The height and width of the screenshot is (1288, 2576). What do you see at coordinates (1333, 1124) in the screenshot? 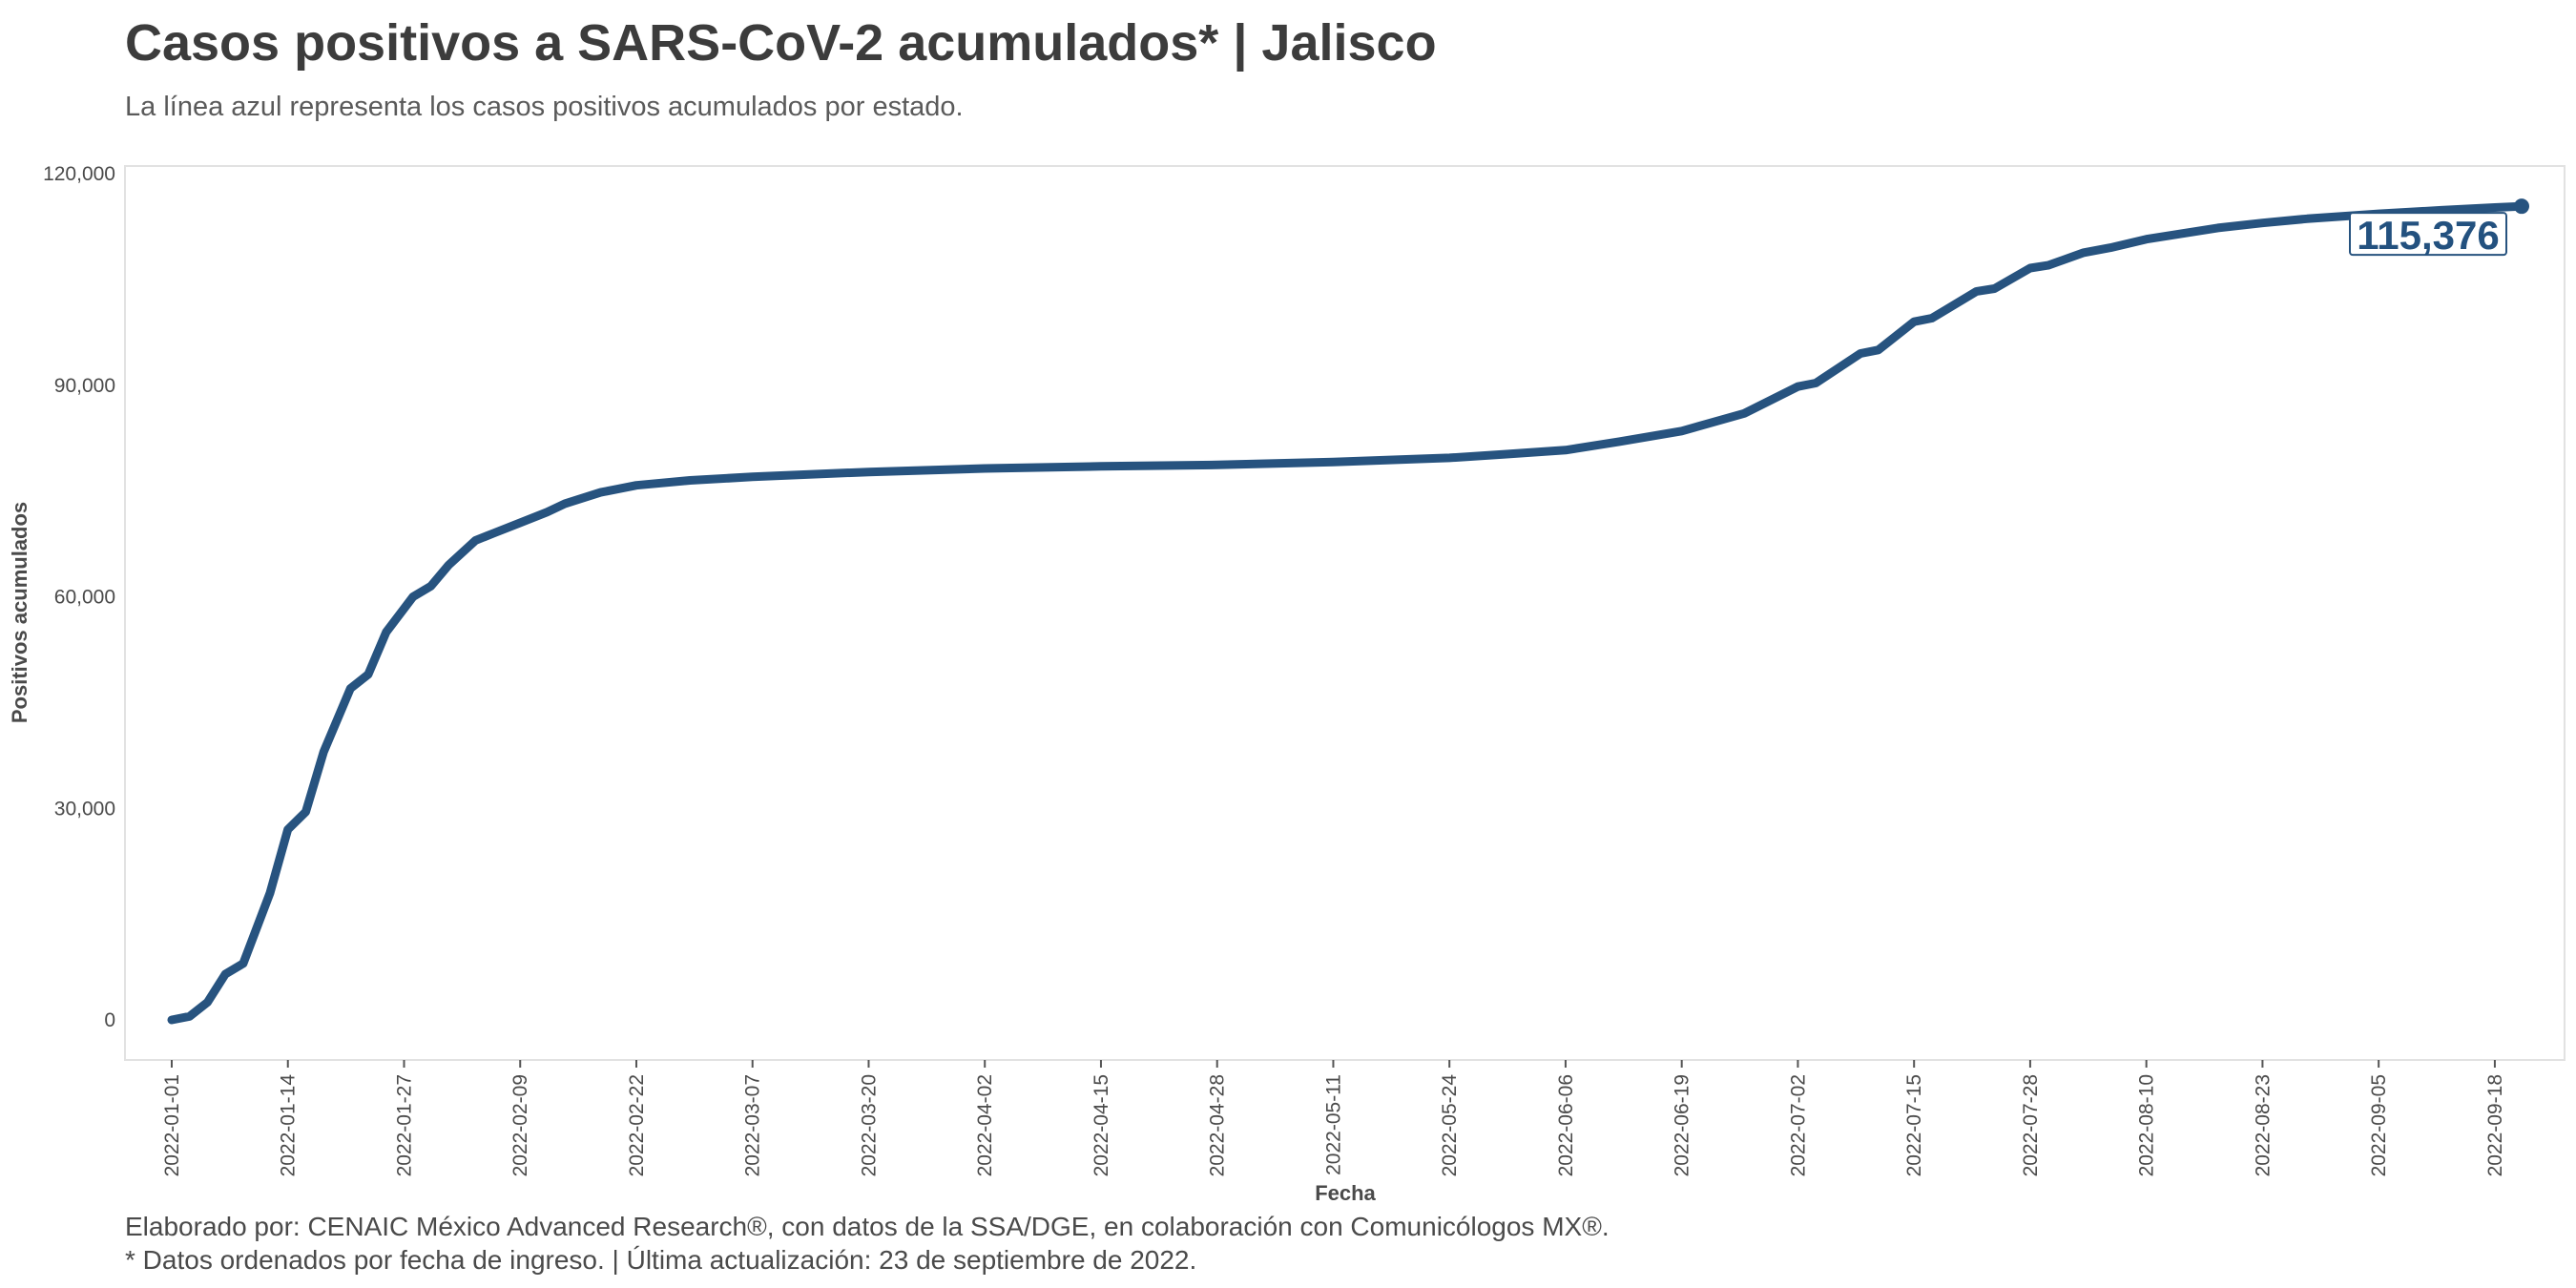
I see `x-tick-label: 2022-05-11` at bounding box center [1333, 1124].